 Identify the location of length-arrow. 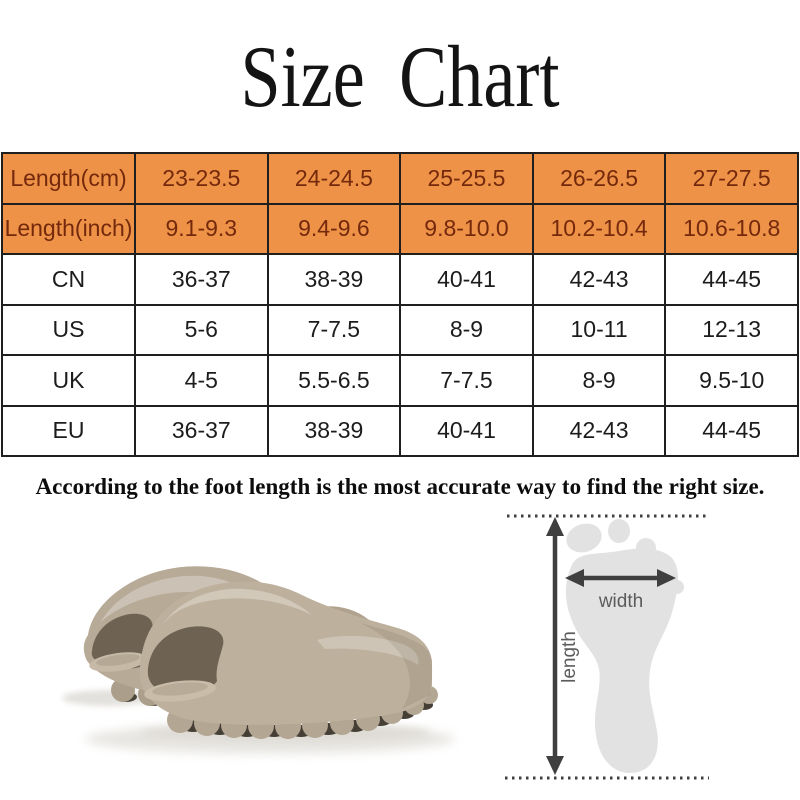
(555, 646).